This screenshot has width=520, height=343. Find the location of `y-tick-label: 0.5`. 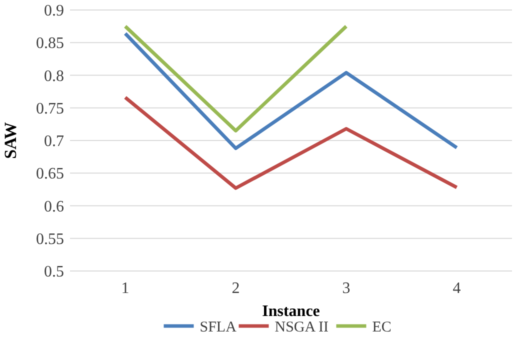

y-tick-label: 0.5 is located at coordinates (54, 272).